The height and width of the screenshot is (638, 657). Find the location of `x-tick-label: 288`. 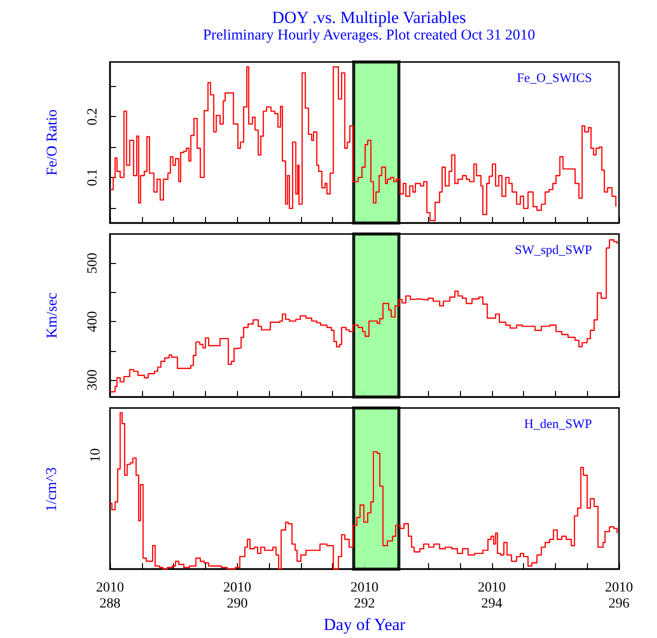

x-tick-label: 288 is located at coordinates (110, 604).